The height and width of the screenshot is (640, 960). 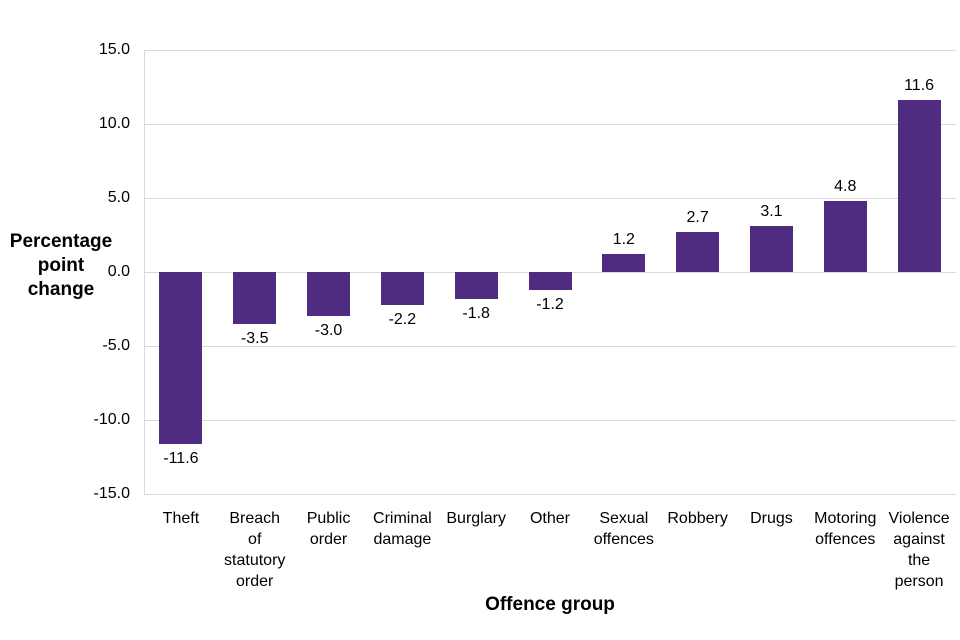 What do you see at coordinates (845, 529) in the screenshot?
I see `category-label: Motoring offences` at bounding box center [845, 529].